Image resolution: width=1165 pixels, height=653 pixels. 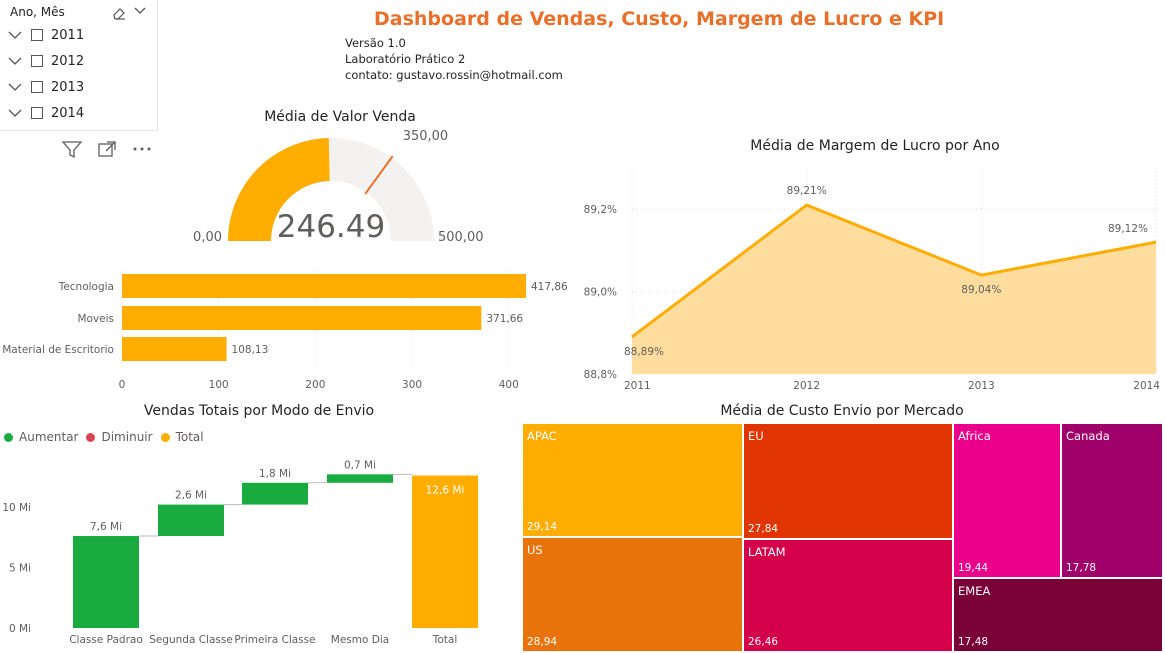 What do you see at coordinates (68, 35) in the screenshot?
I see `slicer-item-label: 2011` at bounding box center [68, 35].